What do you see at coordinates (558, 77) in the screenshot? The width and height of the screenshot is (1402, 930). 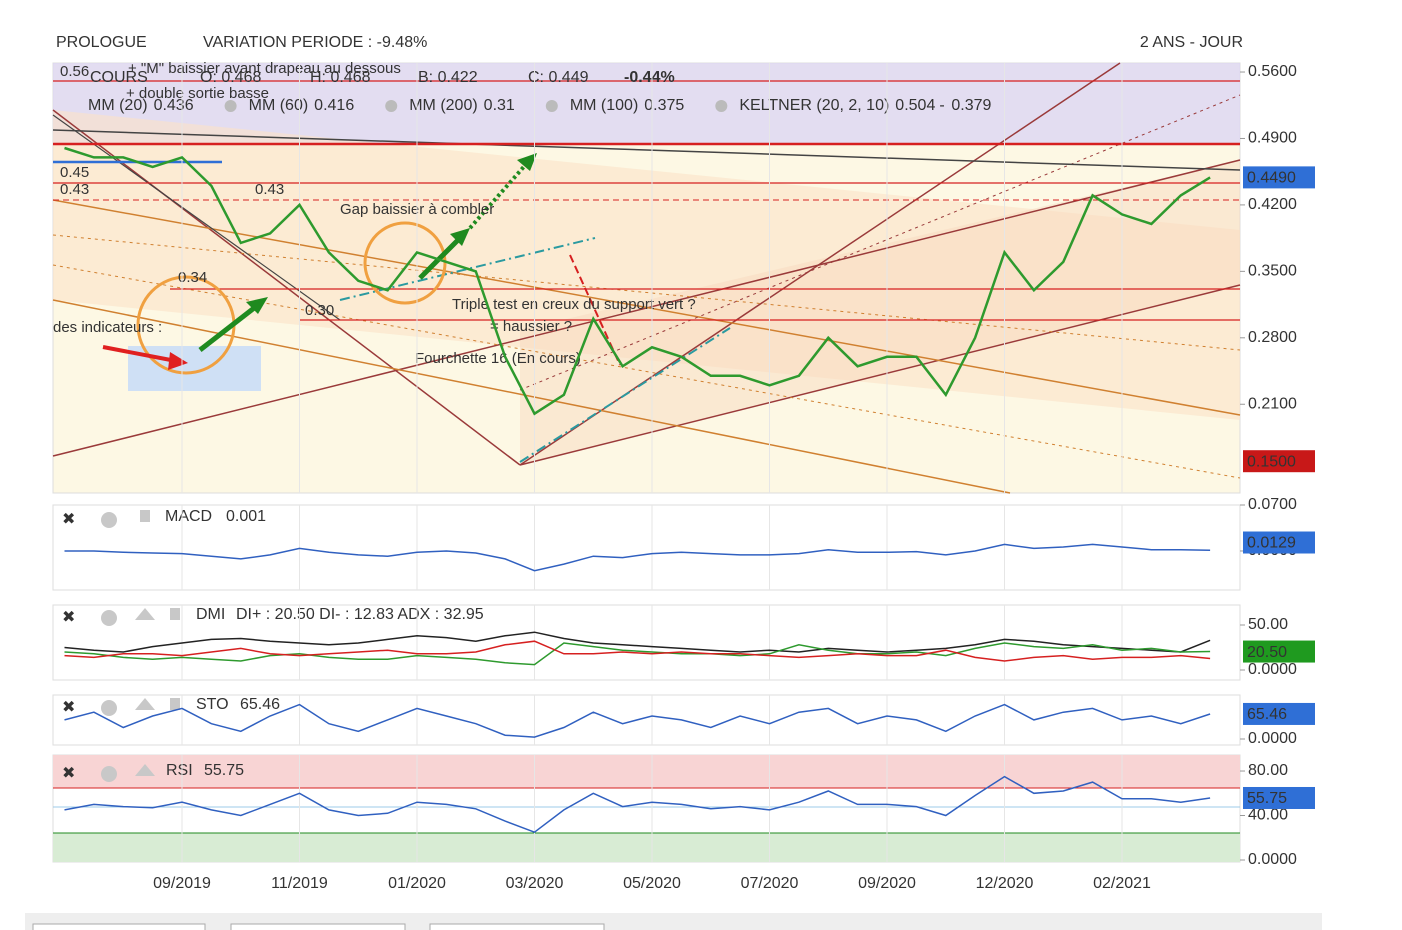 I see `quote-close: C: 0.449` at bounding box center [558, 77].